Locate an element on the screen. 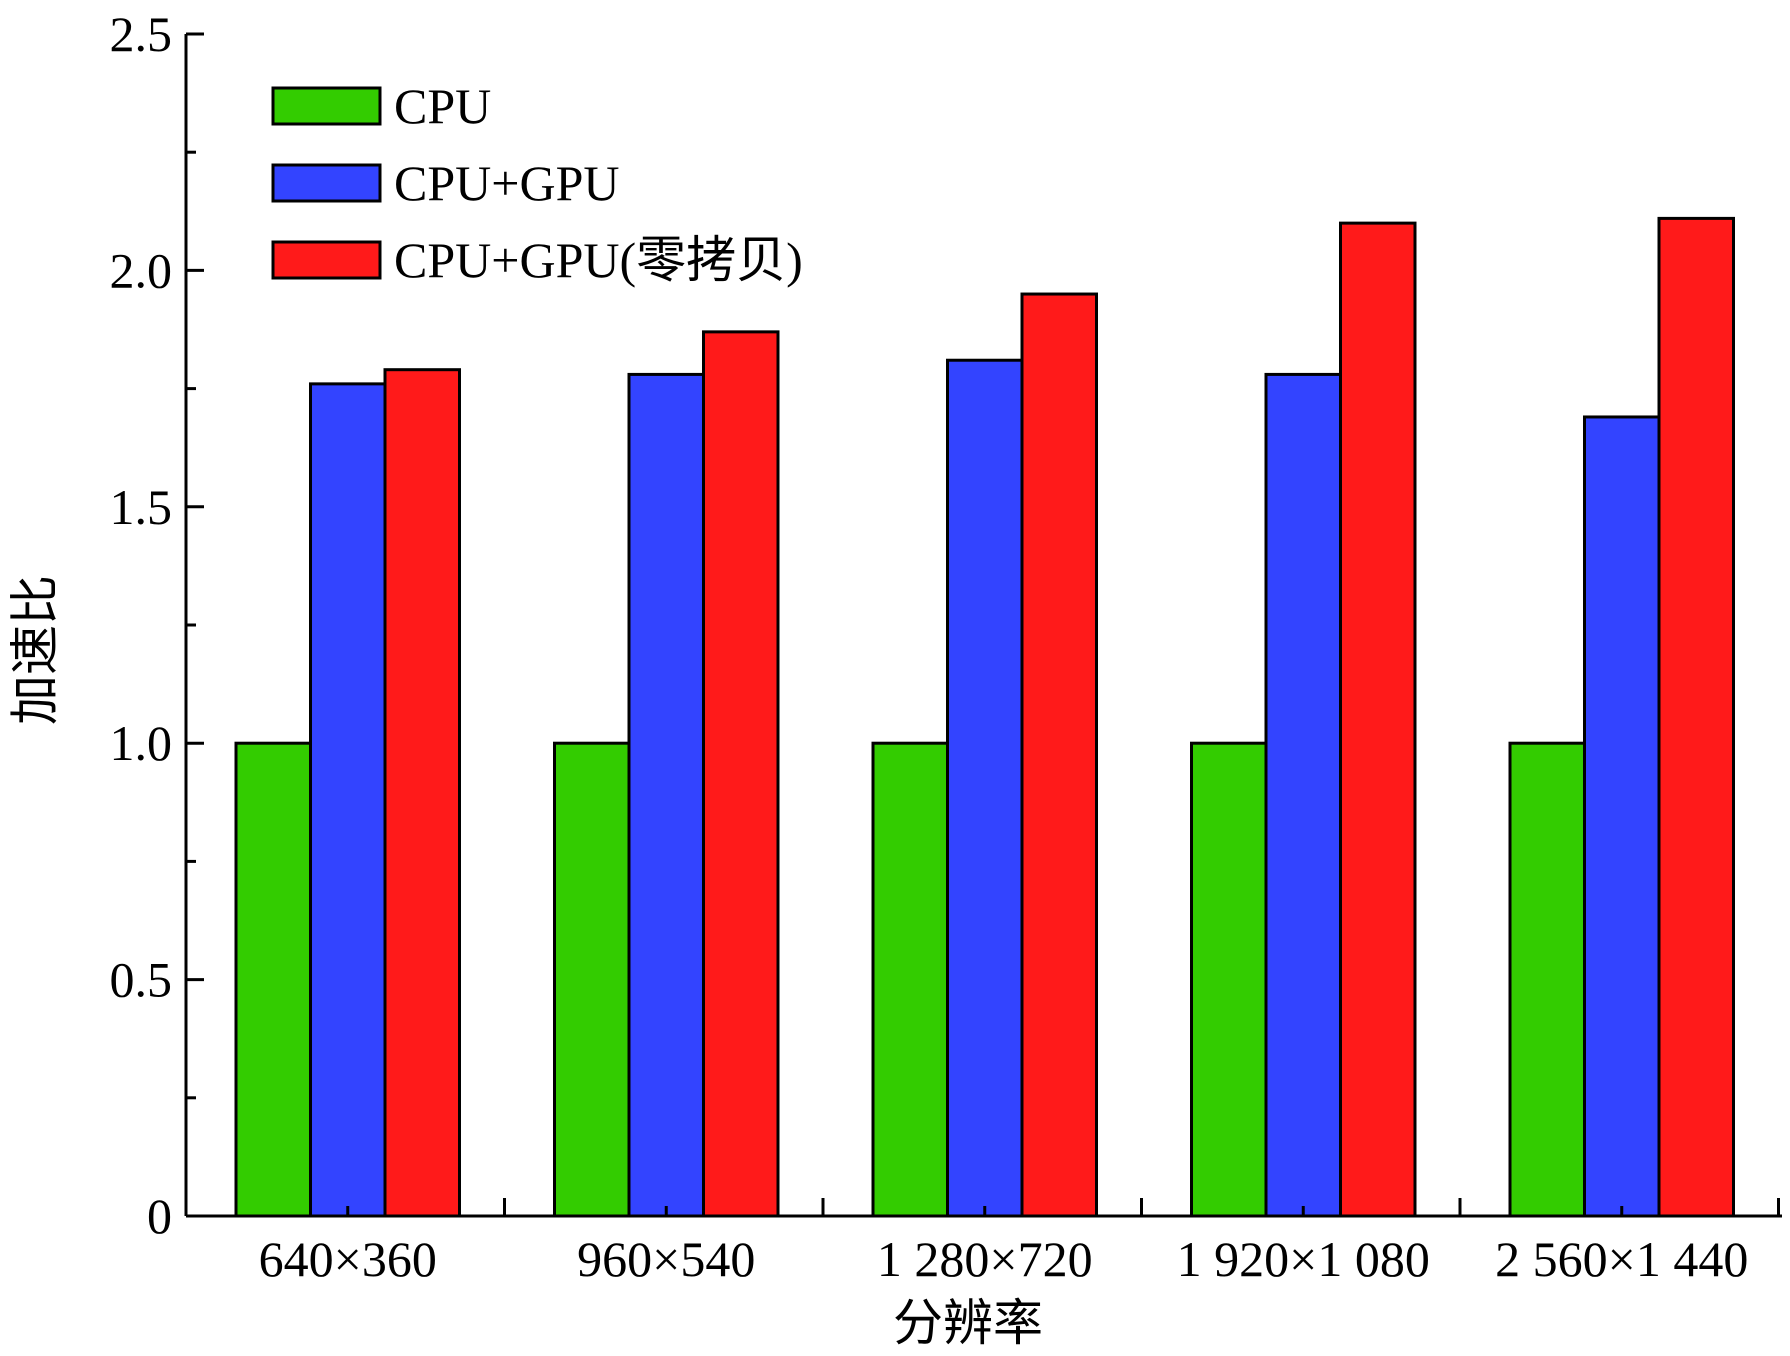  x-tick-label-3: 1 280×720 is located at coordinates (985, 1259).